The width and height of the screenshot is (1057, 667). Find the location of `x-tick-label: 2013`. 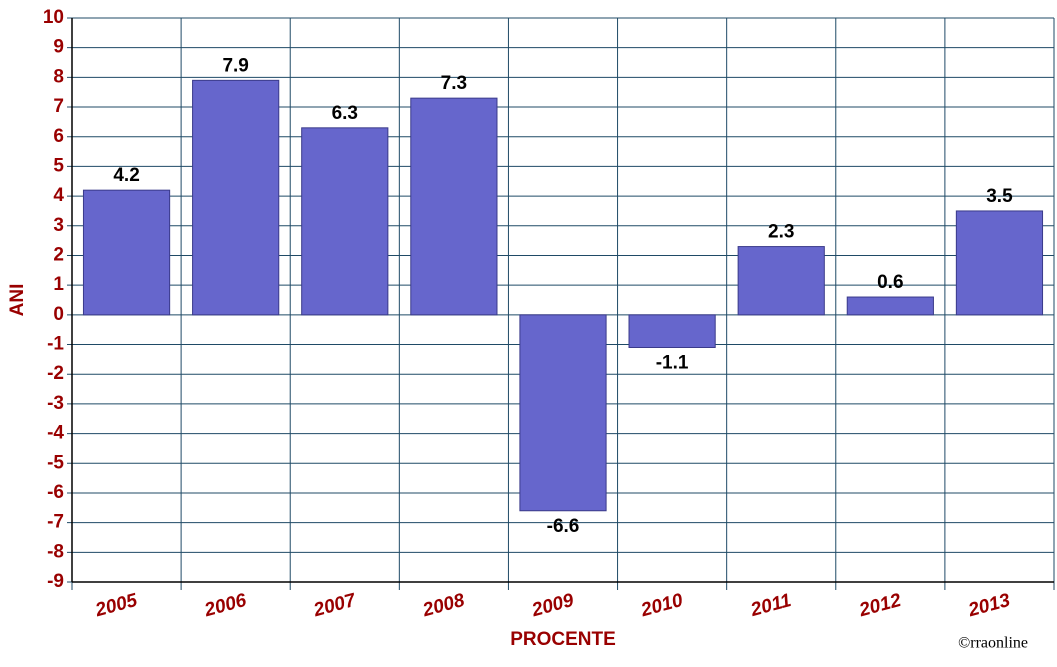

x-tick-label: 2013 is located at coordinates (989, 606).